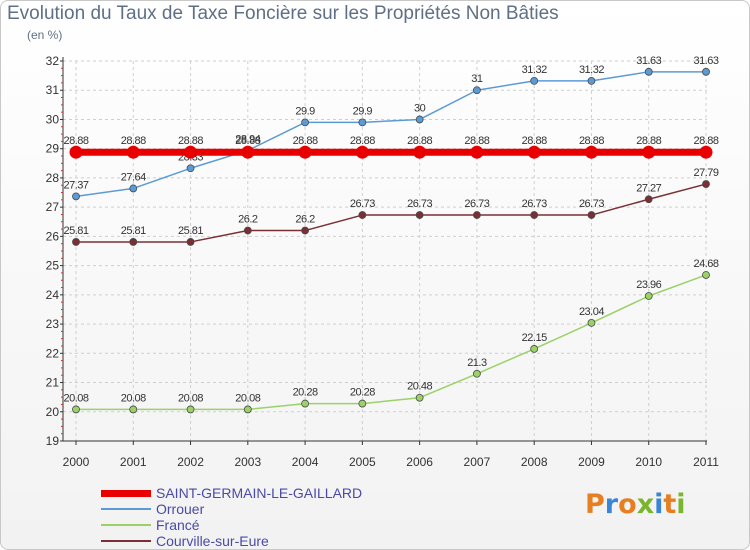 The width and height of the screenshot is (750, 550). What do you see at coordinates (178, 525) in the screenshot?
I see `legend-label: Francé` at bounding box center [178, 525].